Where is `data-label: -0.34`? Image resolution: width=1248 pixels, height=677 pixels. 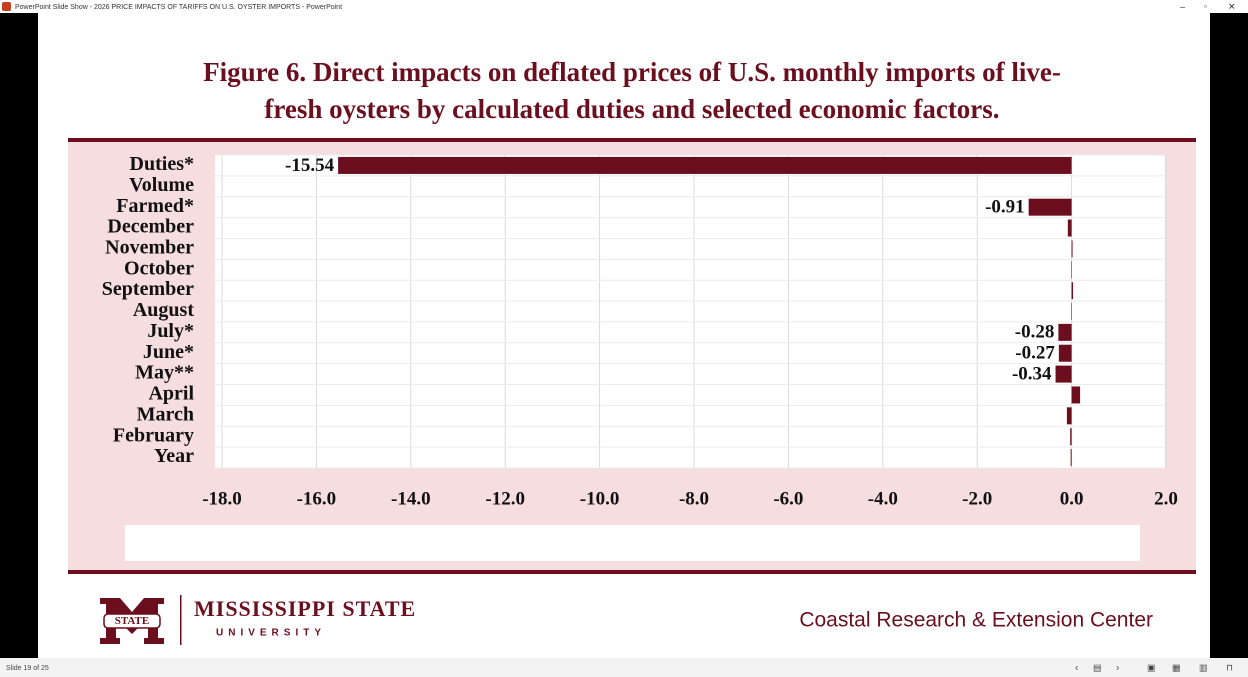
data-label: -0.34 is located at coordinates (1032, 373).